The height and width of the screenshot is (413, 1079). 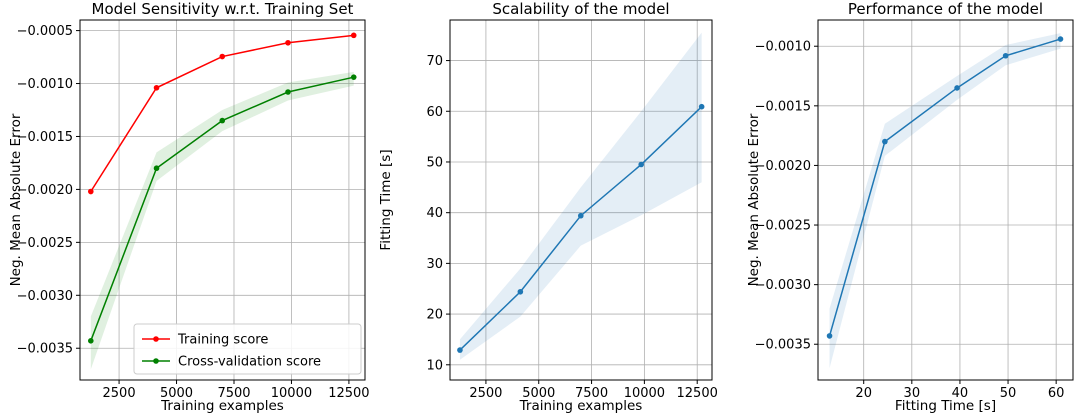 What do you see at coordinates (945, 9) in the screenshot?
I see `chart-title: Performance of the model` at bounding box center [945, 9].